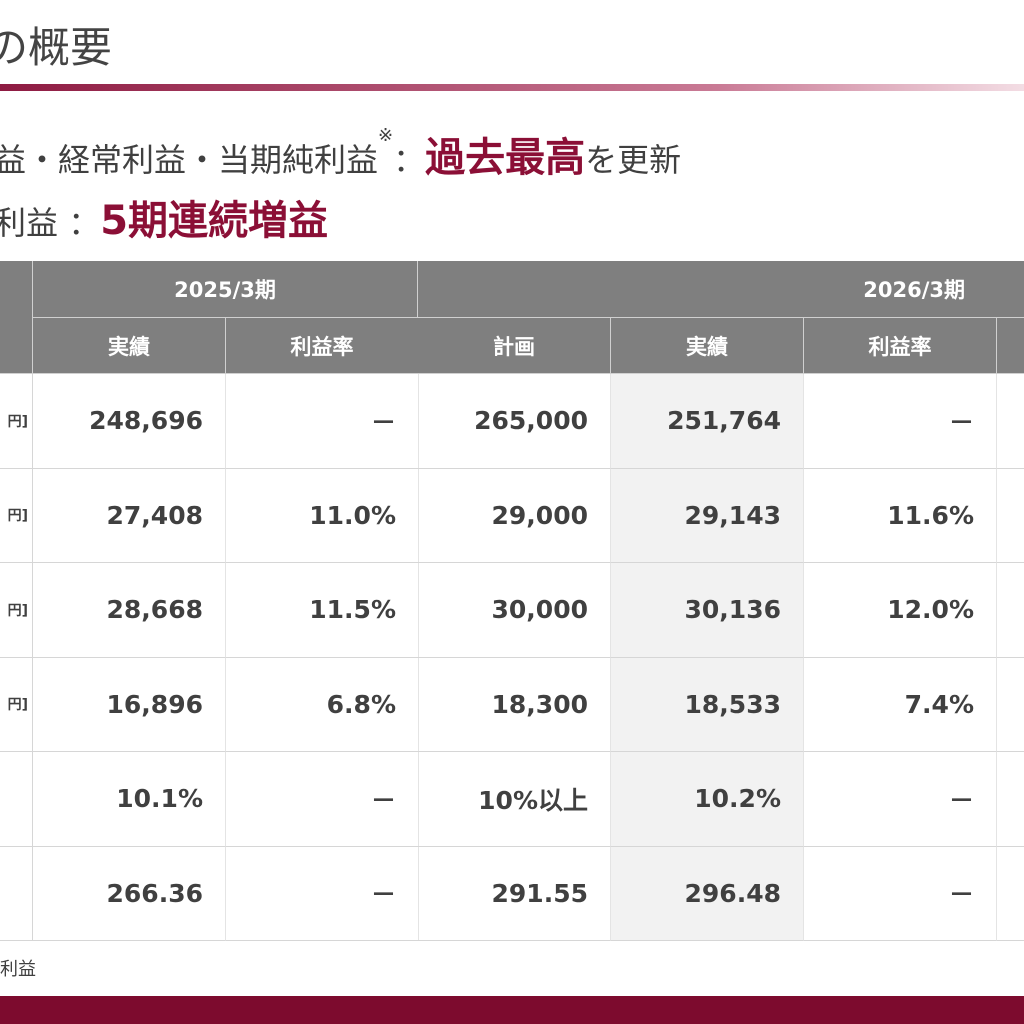  I want to click on data-cell: 12.0%, so click(900, 610).